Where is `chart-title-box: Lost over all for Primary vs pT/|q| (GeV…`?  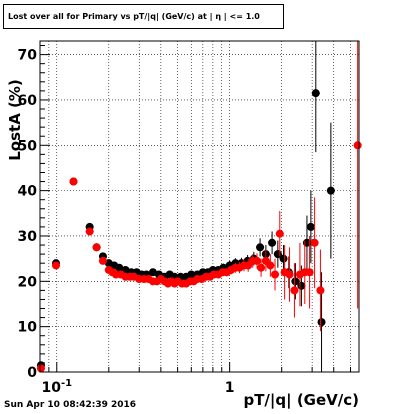 chart-title-box: Lost over all for Primary vs pT/|q| (GeV… is located at coordinates (143, 16).